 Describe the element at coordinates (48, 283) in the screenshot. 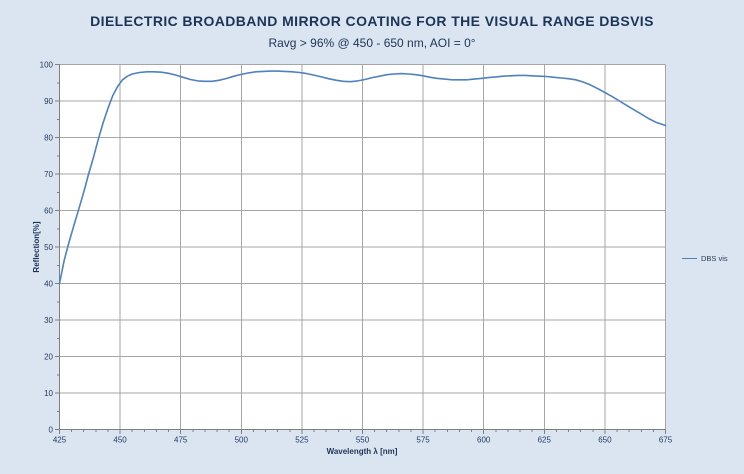

I see `y-tick-label: 40` at that location.